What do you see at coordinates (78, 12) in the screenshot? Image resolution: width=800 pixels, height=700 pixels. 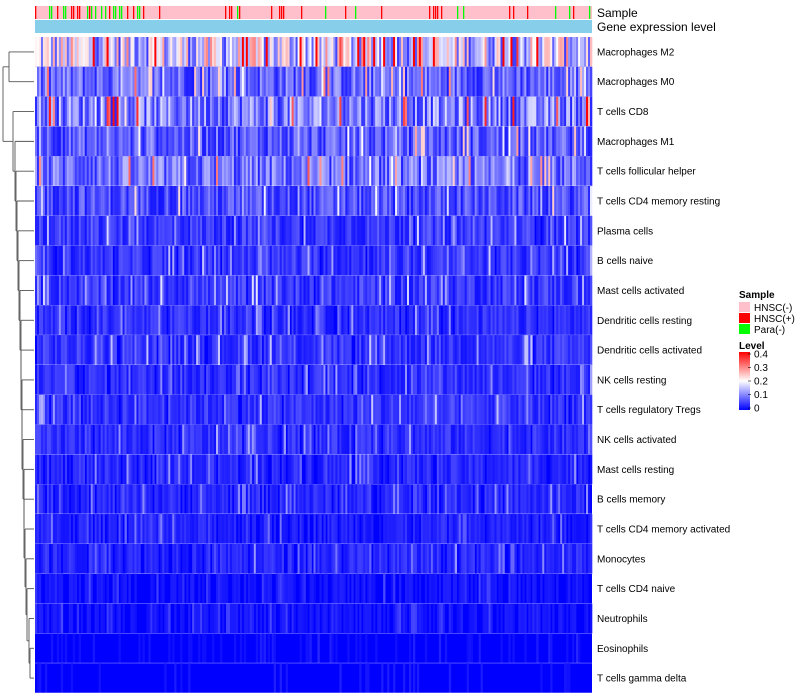 I see `sample-tick` at bounding box center [78, 12].